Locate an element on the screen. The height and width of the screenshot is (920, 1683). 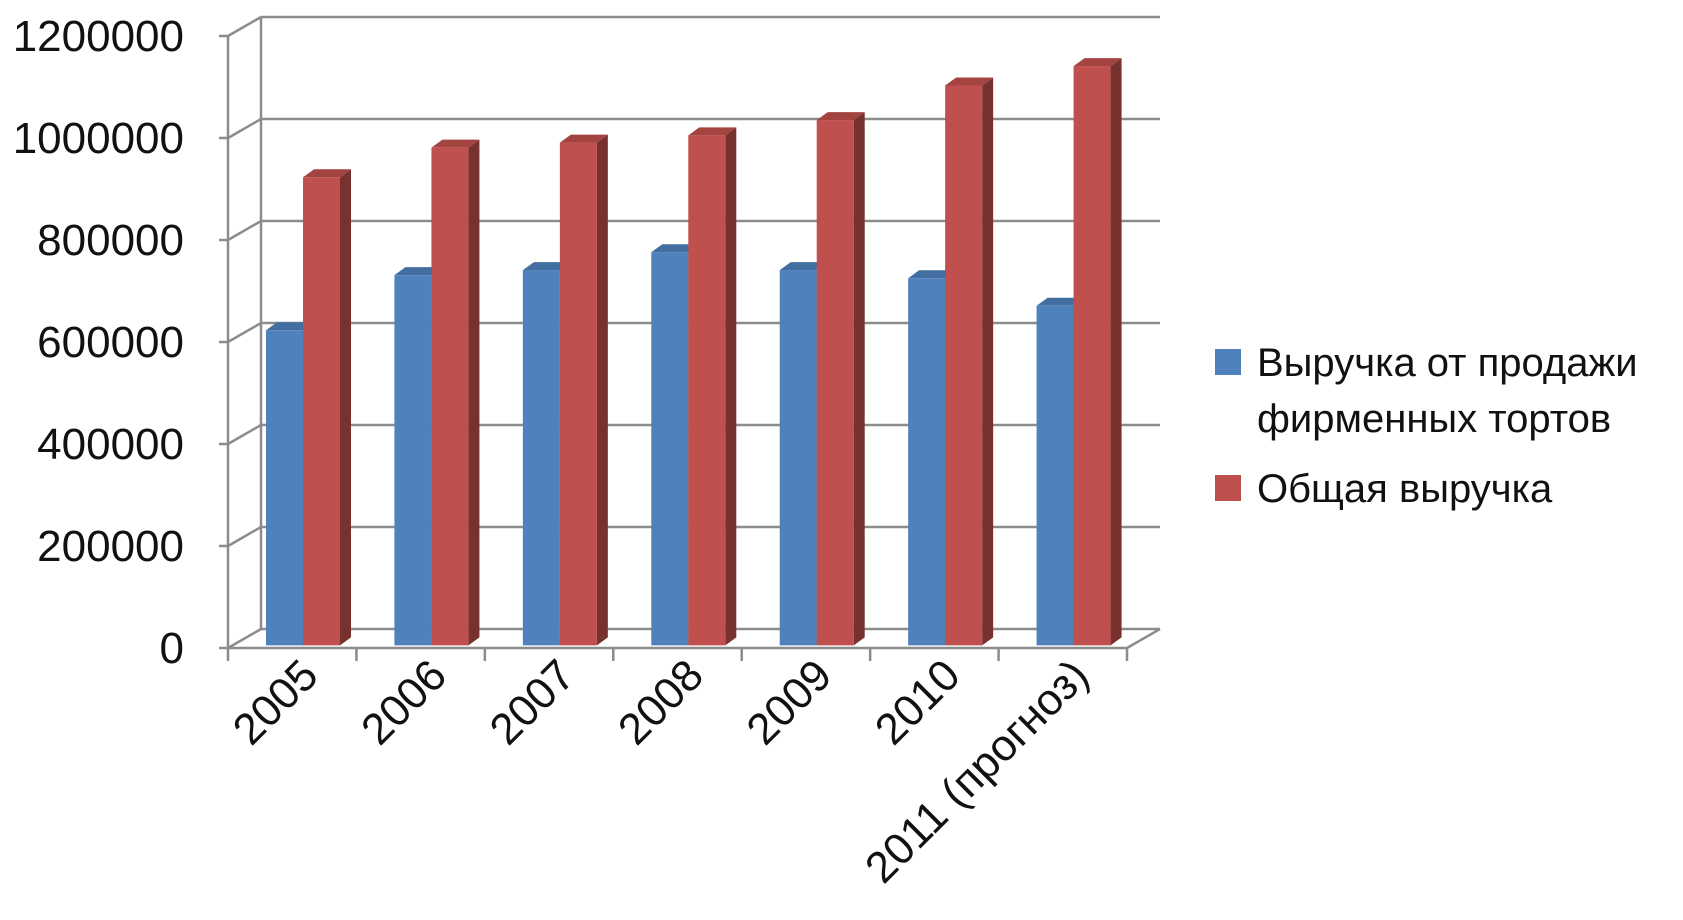
bar-red-2007 is located at coordinates (583, 390).